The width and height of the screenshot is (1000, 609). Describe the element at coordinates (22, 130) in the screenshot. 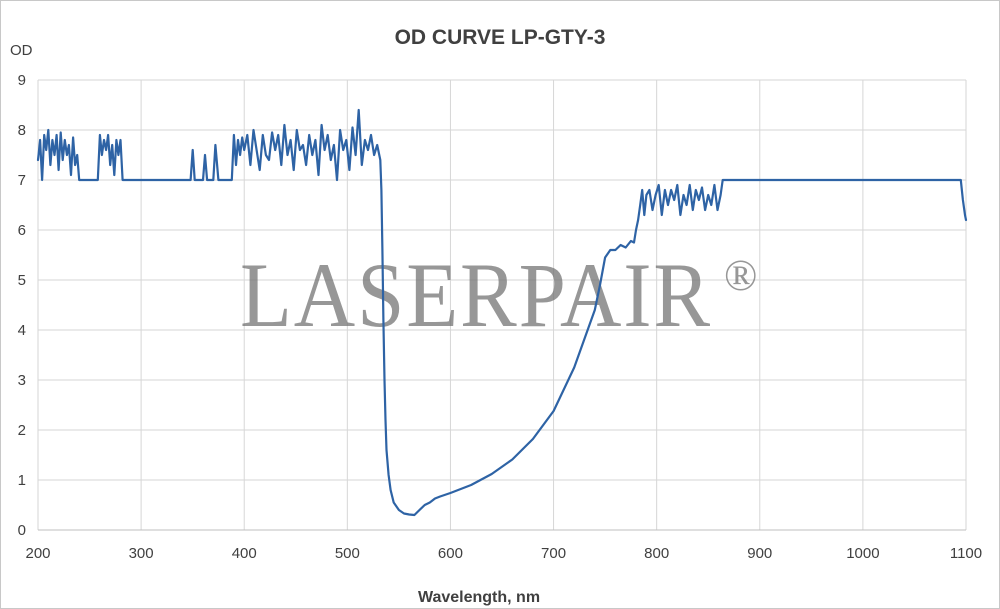

I see `y-tick-label: 8` at that location.